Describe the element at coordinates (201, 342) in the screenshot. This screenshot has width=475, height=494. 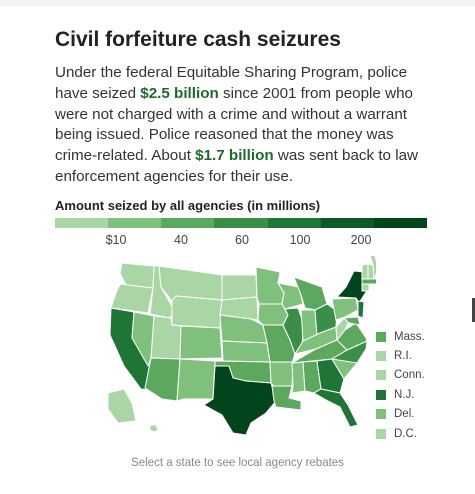
I see `state-co` at that location.